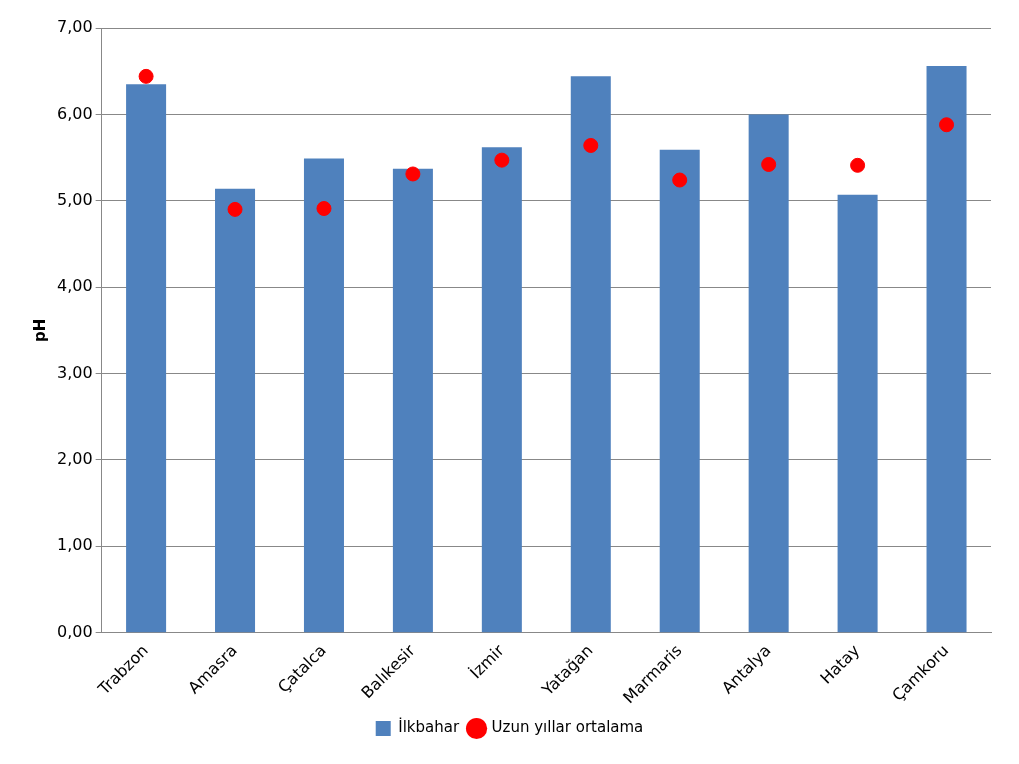 This screenshot has height=764, width=1019. Describe the element at coordinates (429, 727) in the screenshot. I see `legend-label: İlkbahar` at that location.